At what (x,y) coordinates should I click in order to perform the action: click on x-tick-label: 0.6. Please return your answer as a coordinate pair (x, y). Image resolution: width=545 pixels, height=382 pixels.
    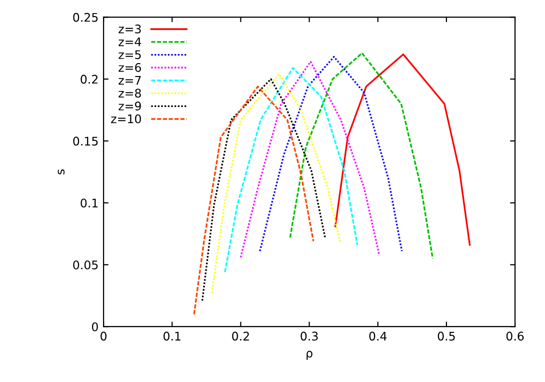
    Looking at the image, I should click on (515, 336).